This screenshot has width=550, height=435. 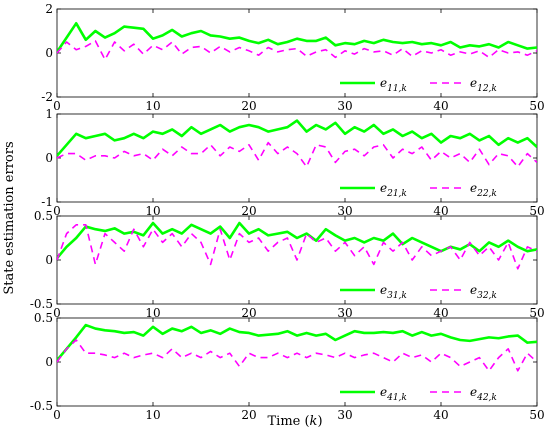 I want to click on legend-label-1: e21,k, so click(x=393, y=190).